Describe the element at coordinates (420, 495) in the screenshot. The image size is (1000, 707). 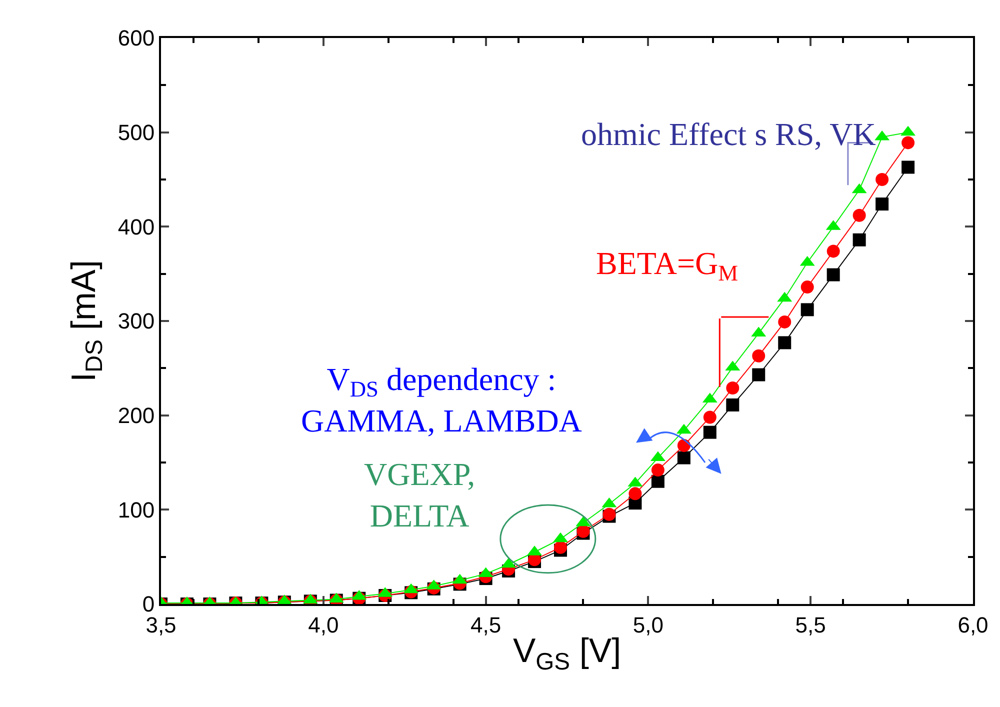
I see `annotation: VGEXP, DELTA` at that location.